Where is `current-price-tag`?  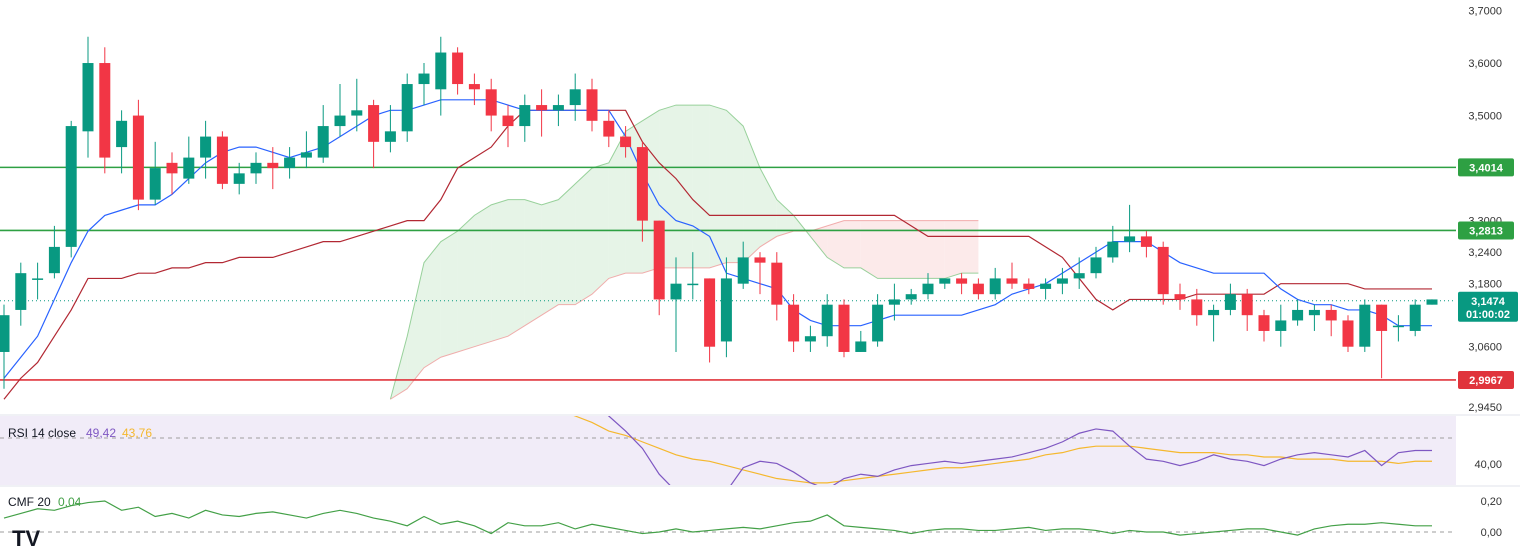
current-price-tag is located at coordinates (1488, 306).